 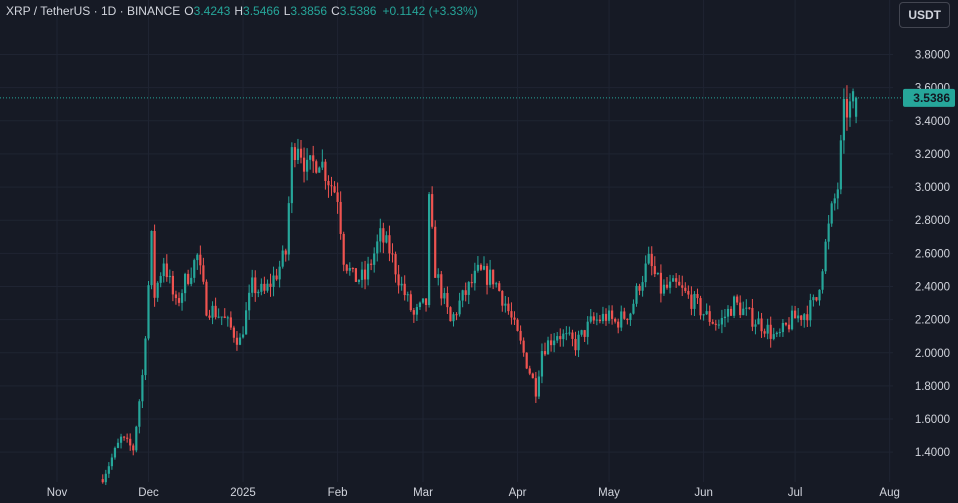 What do you see at coordinates (48, 11) in the screenshot?
I see `symbol-name: XRP / TetherUS` at bounding box center [48, 11].